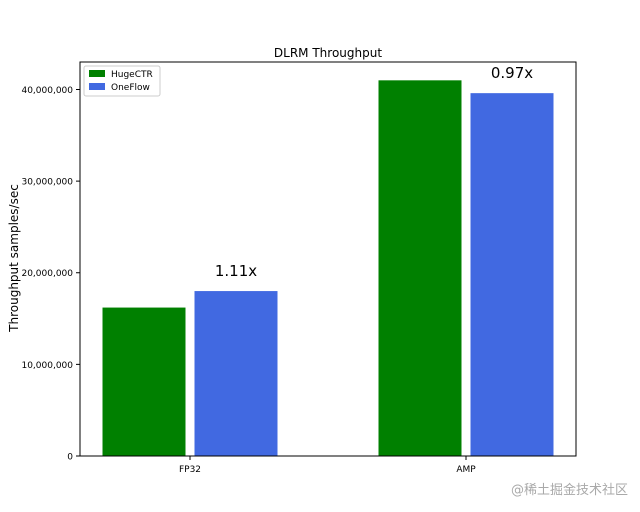  I want to click on x-tick-label: FP32, so click(190, 470).